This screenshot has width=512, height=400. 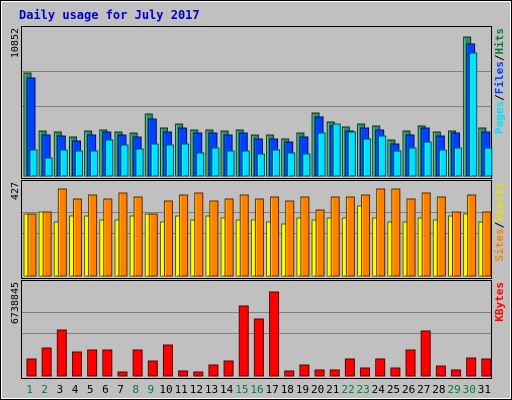 I want to click on x-tick-label: 14, so click(x=227, y=389).